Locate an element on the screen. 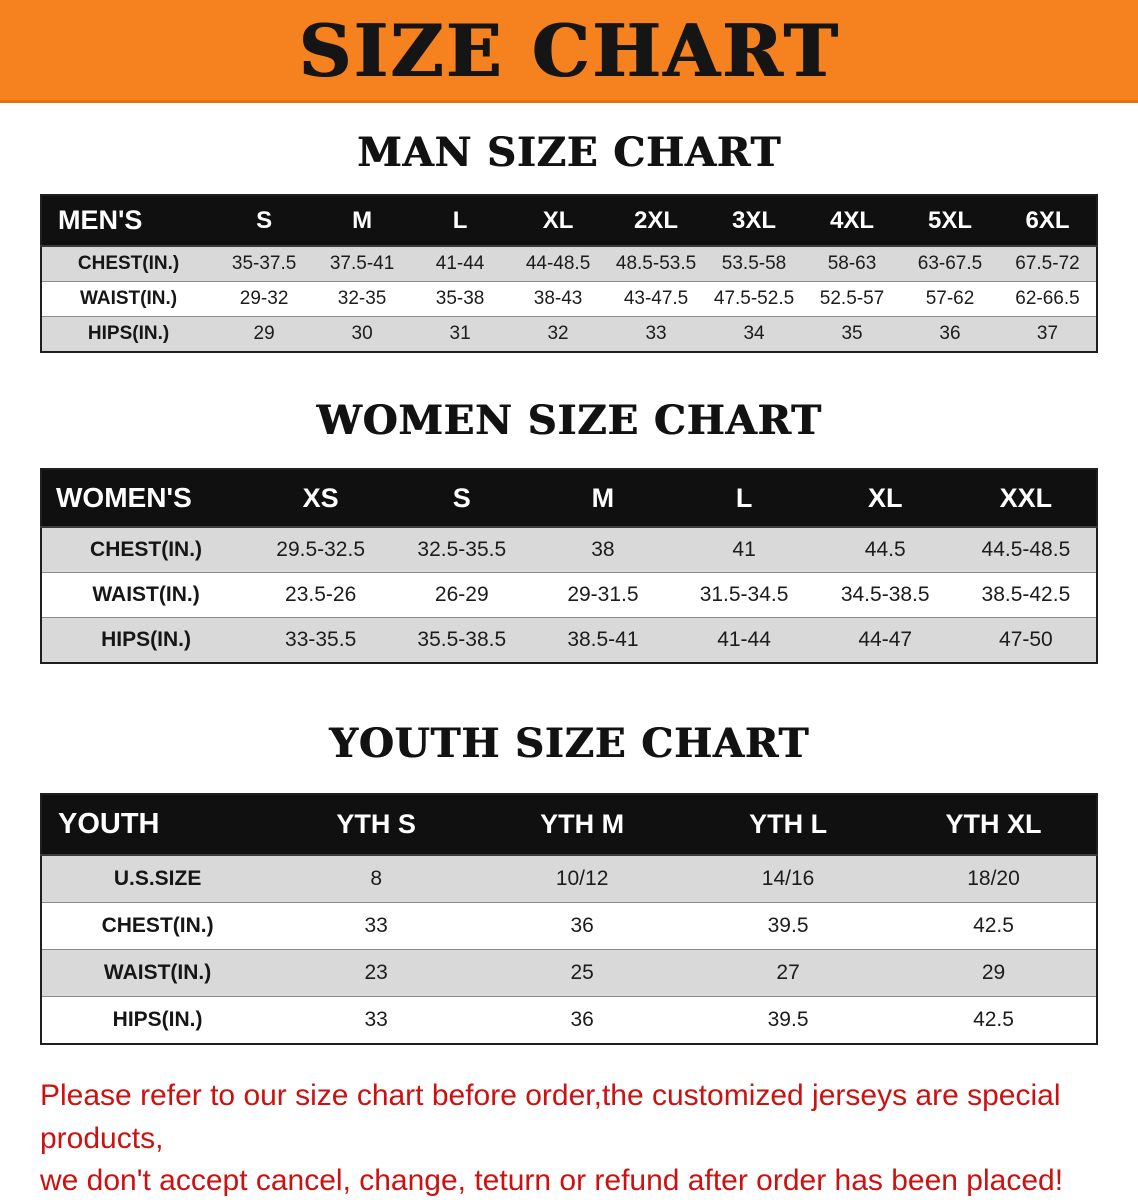 The image size is (1138, 1203). size-column-header: YTH M is located at coordinates (582, 824).